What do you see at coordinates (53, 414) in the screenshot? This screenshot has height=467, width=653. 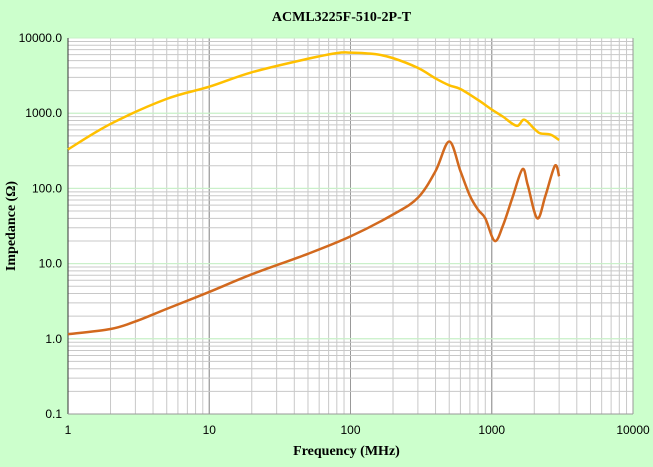 I see `y-tick-label: 0.1` at bounding box center [53, 414].